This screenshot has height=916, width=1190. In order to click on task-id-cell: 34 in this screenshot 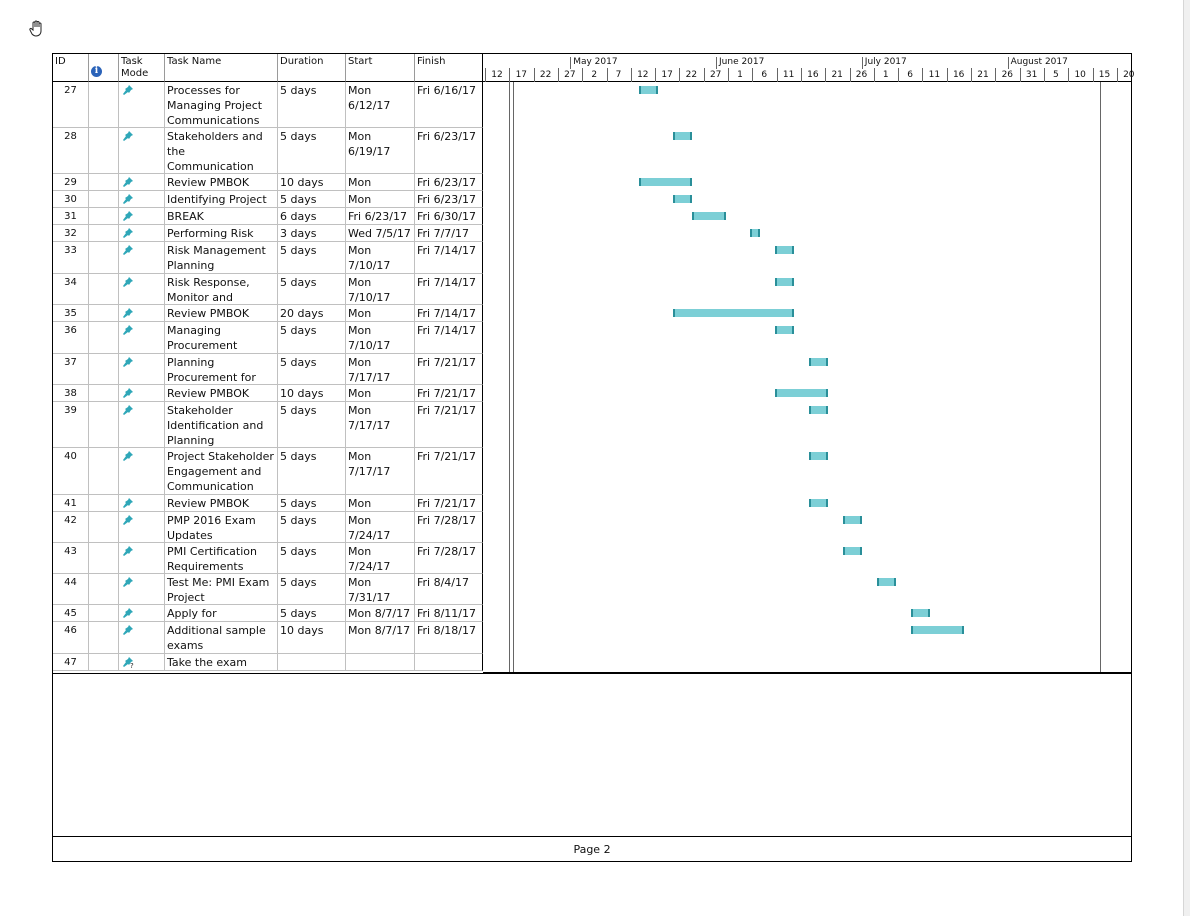, I will do `click(71, 289)`.